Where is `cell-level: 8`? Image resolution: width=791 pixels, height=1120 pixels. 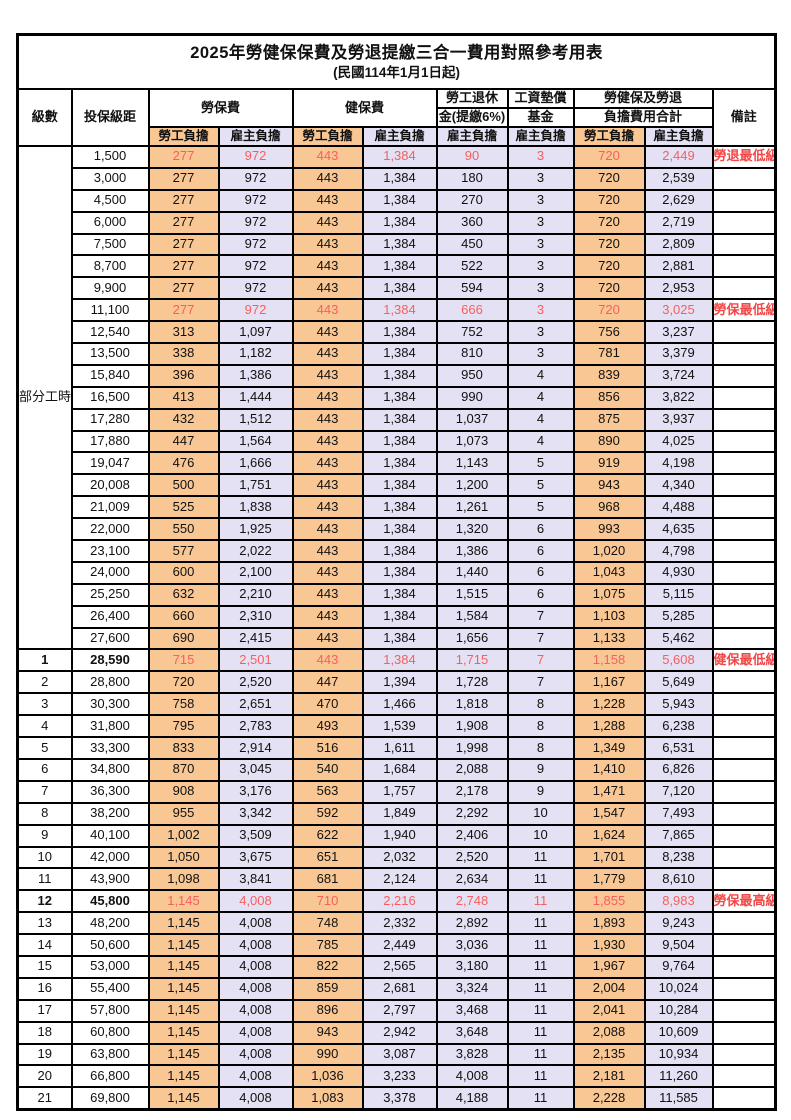 cell-level: 8 is located at coordinates (44, 813).